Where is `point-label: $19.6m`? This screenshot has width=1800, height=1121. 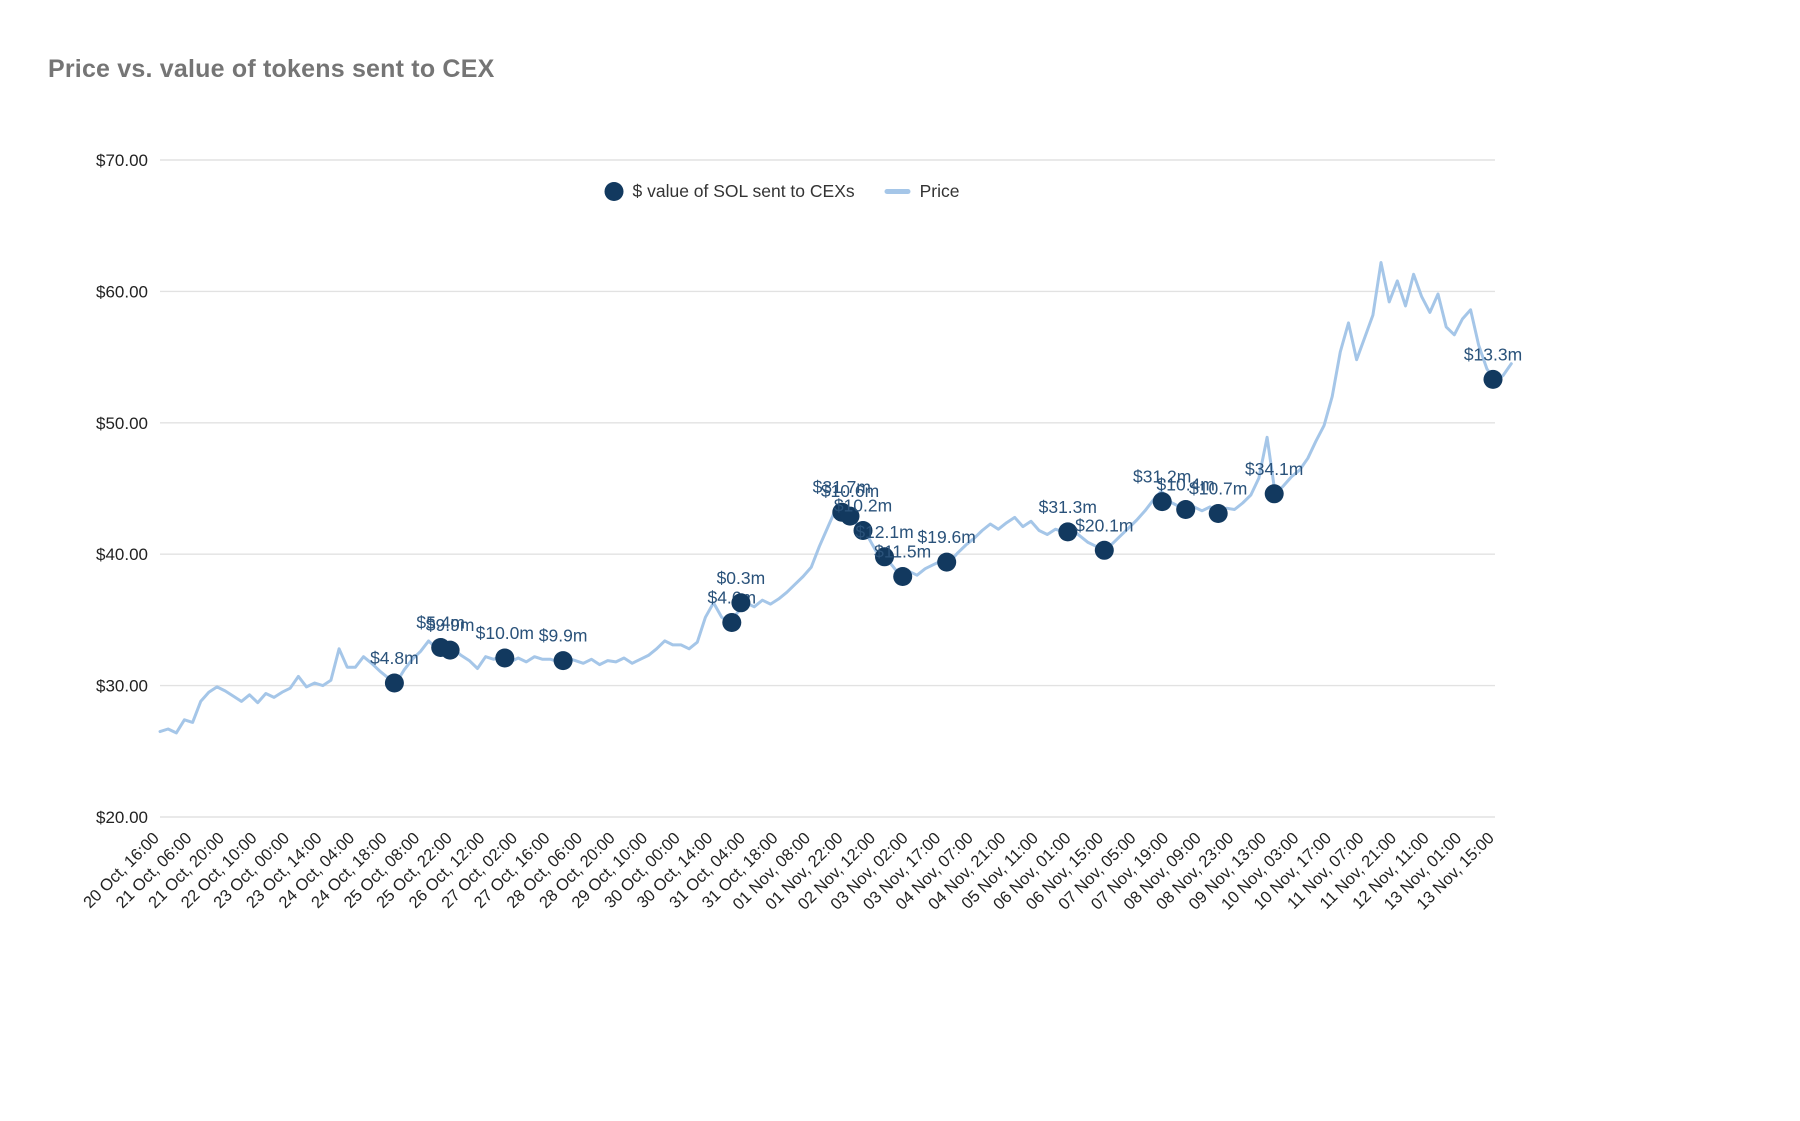
point-label: $19.6m is located at coordinates (947, 537).